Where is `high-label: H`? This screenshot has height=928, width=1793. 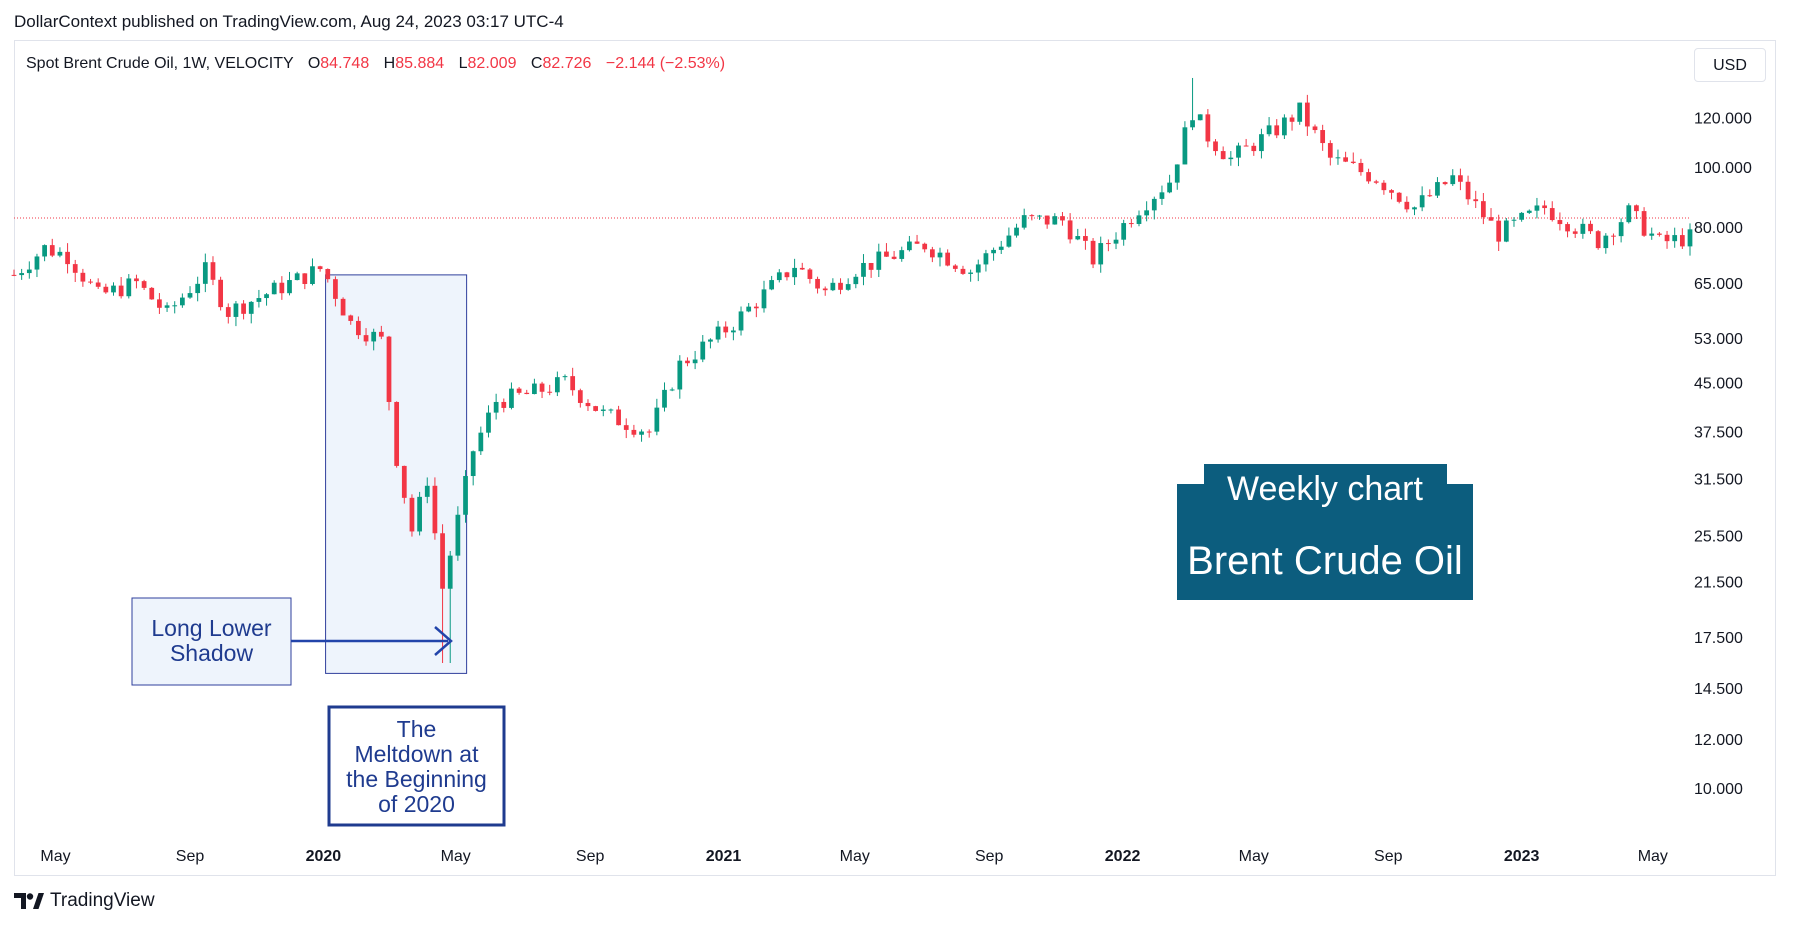 high-label: H is located at coordinates (389, 63).